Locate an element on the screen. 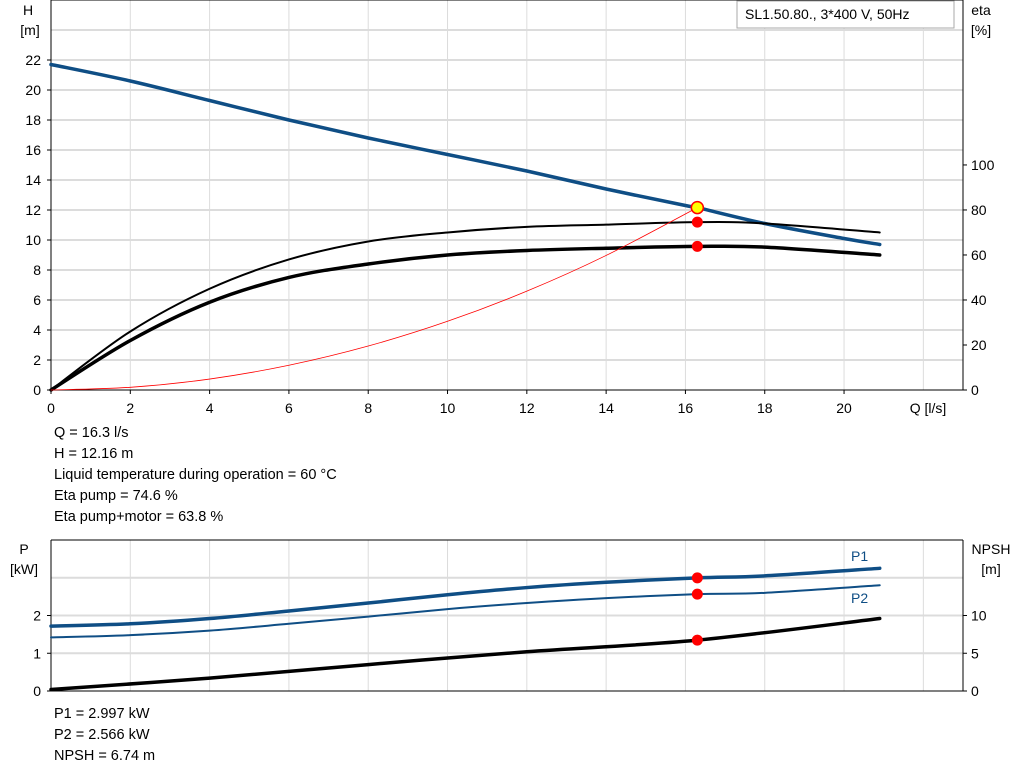 The height and width of the screenshot is (781, 1024). curve-p1 is located at coordinates (465, 597).